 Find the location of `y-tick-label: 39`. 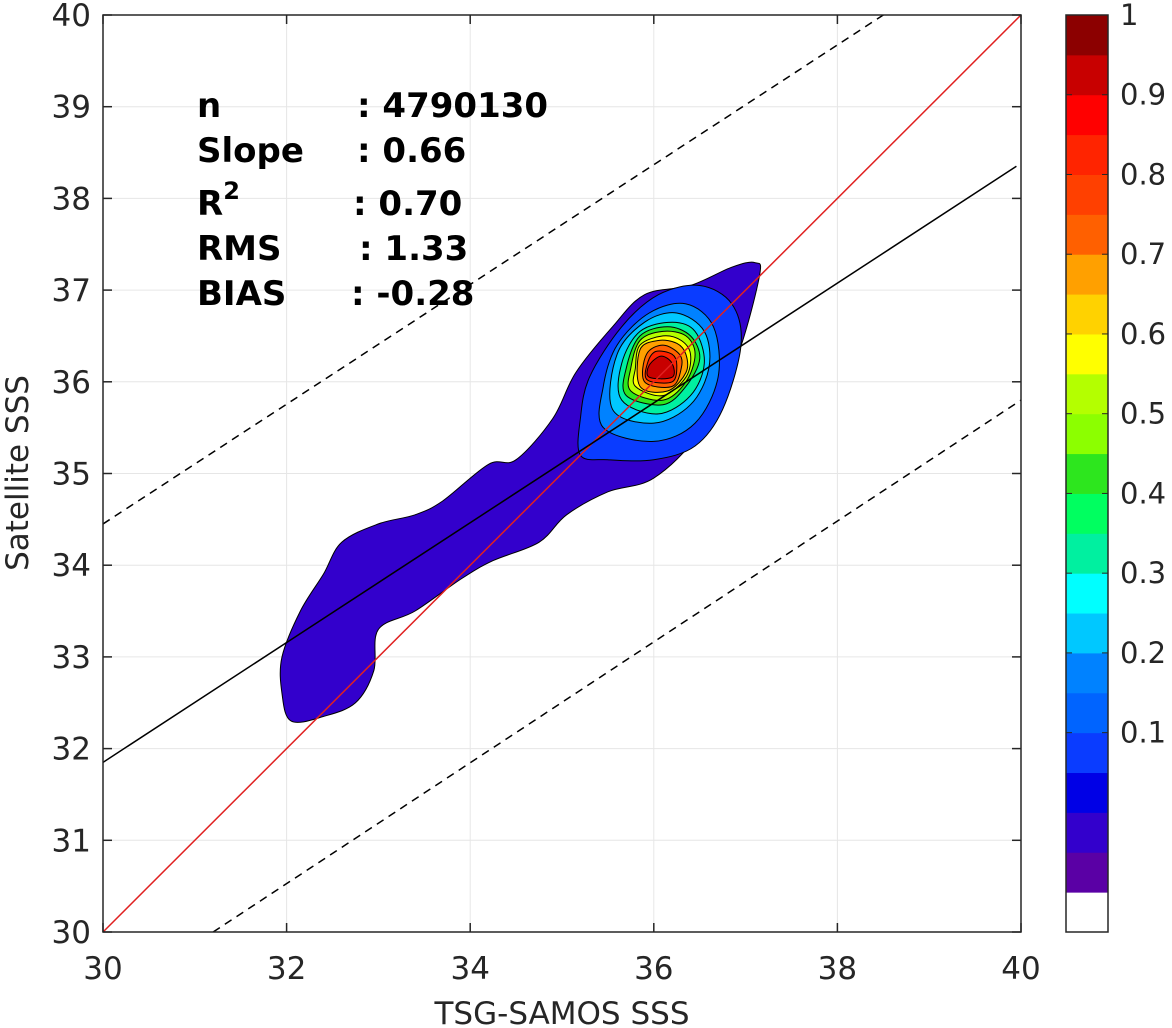

y-tick-label: 39 is located at coordinates (71, 108).